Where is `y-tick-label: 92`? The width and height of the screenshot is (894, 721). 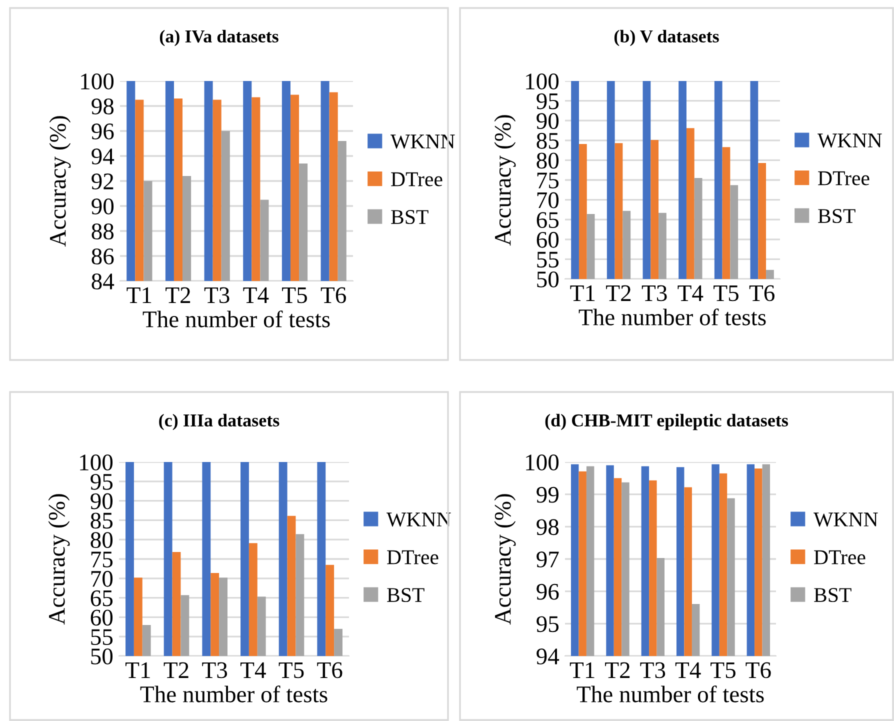 y-tick-label: 92 is located at coordinates (103, 182).